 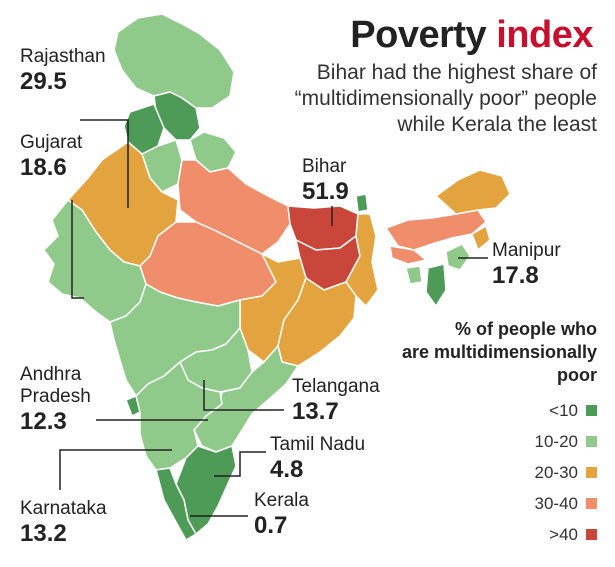 What do you see at coordinates (179, 416) in the screenshot?
I see `region-karnataka` at bounding box center [179, 416].